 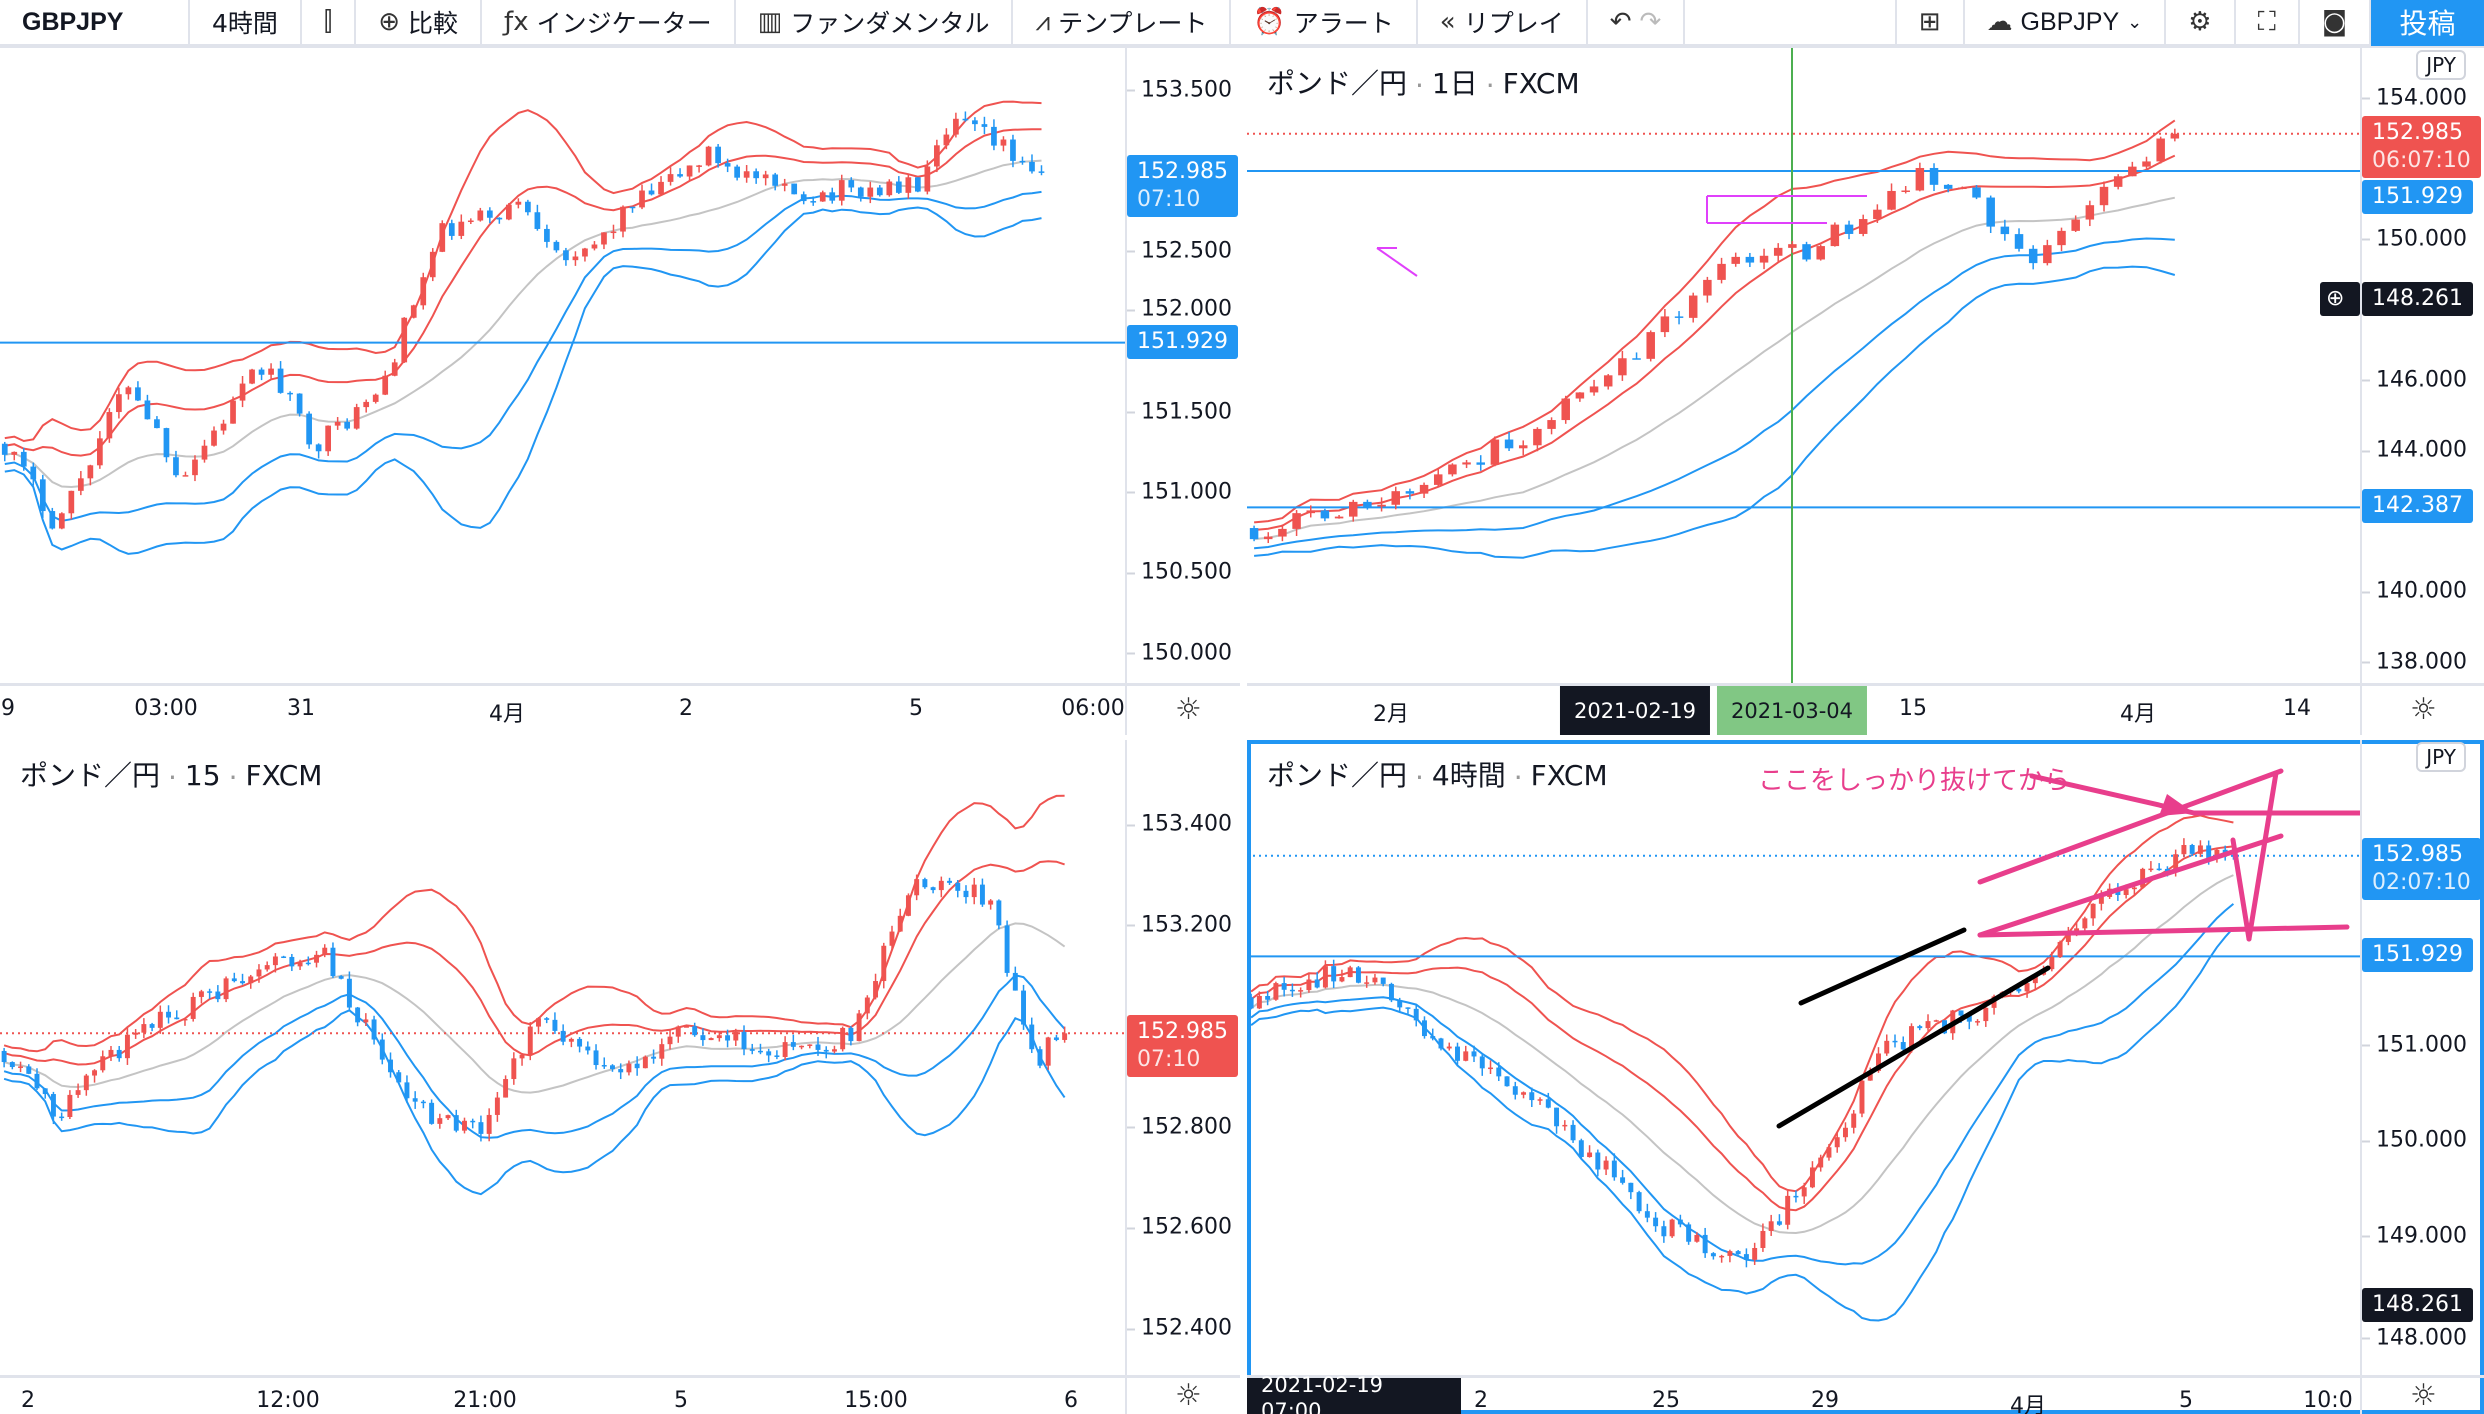 I want to click on layout-save-button: ☁ GBPJPY ⌄, so click(x=2066, y=22).